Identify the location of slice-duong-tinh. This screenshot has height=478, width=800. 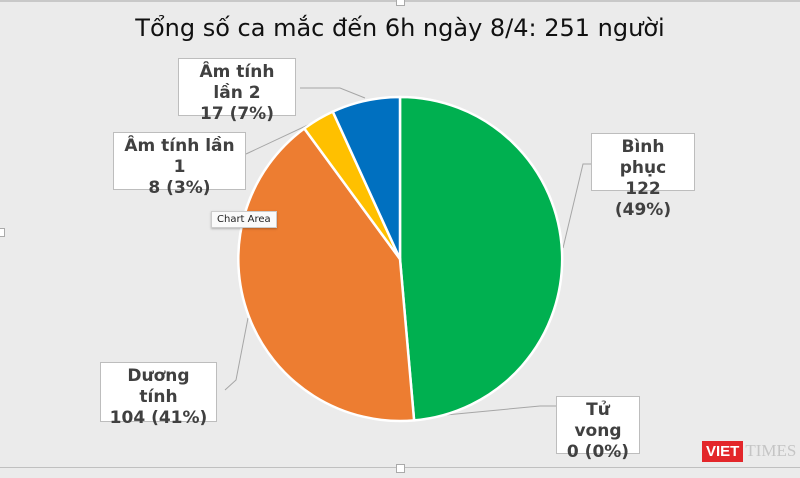
(326, 275).